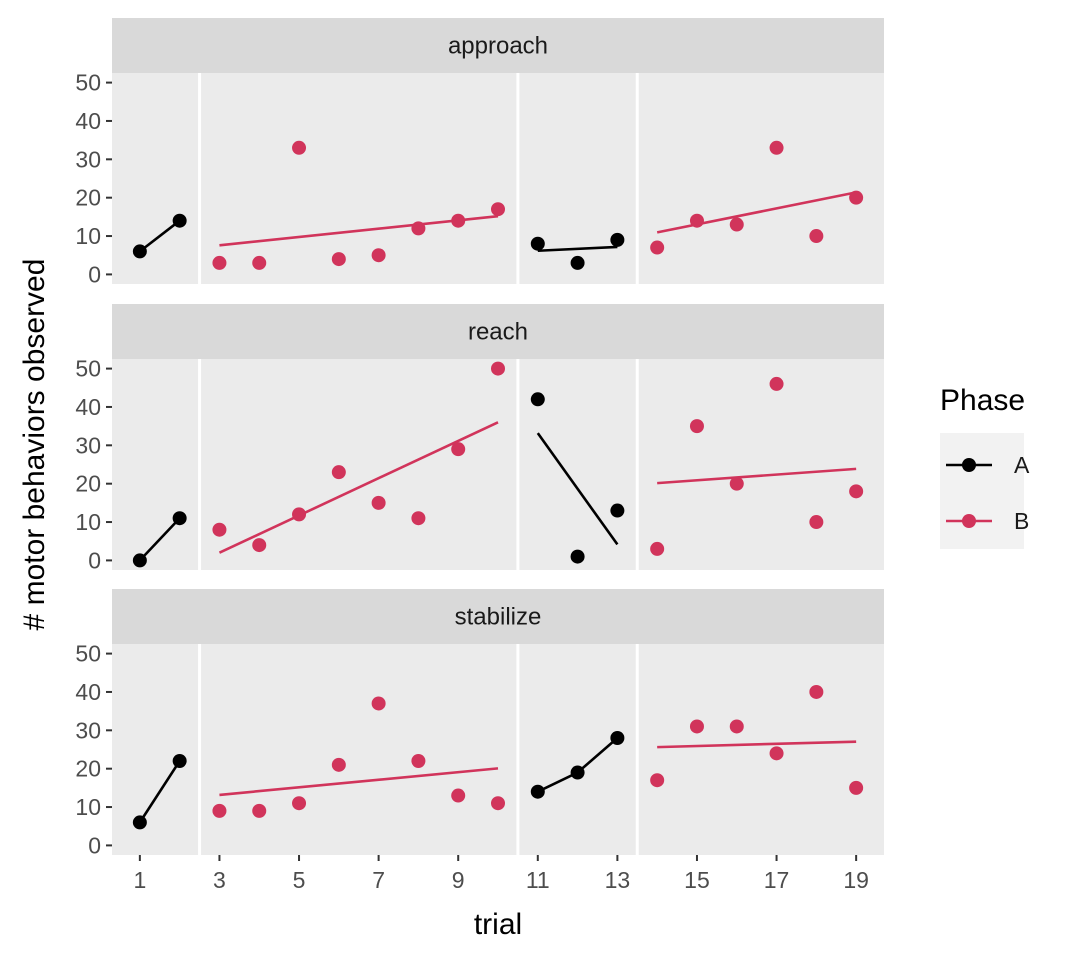 This screenshot has width=1080, height=960. What do you see at coordinates (88, 121) in the screenshot?
I see `y-tick-label-approach-40: 40` at bounding box center [88, 121].